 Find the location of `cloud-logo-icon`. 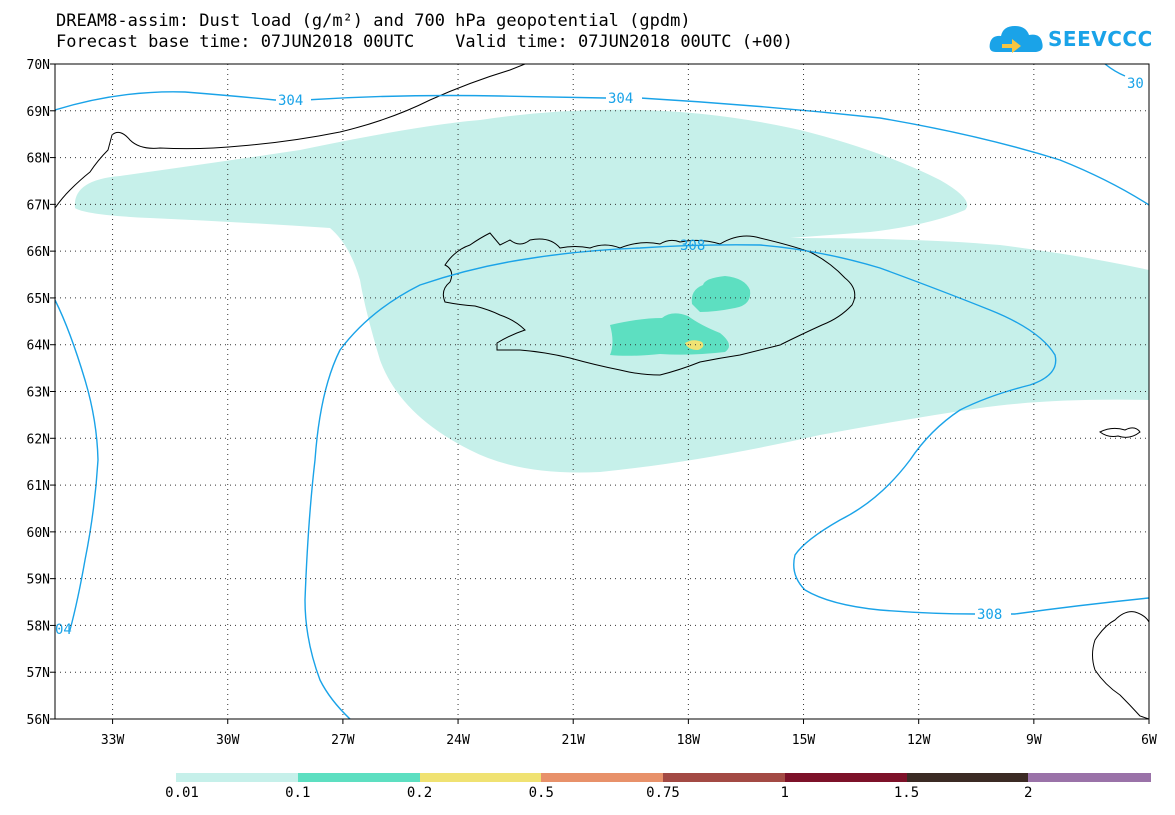

cloud-logo-icon is located at coordinates (1016, 39).